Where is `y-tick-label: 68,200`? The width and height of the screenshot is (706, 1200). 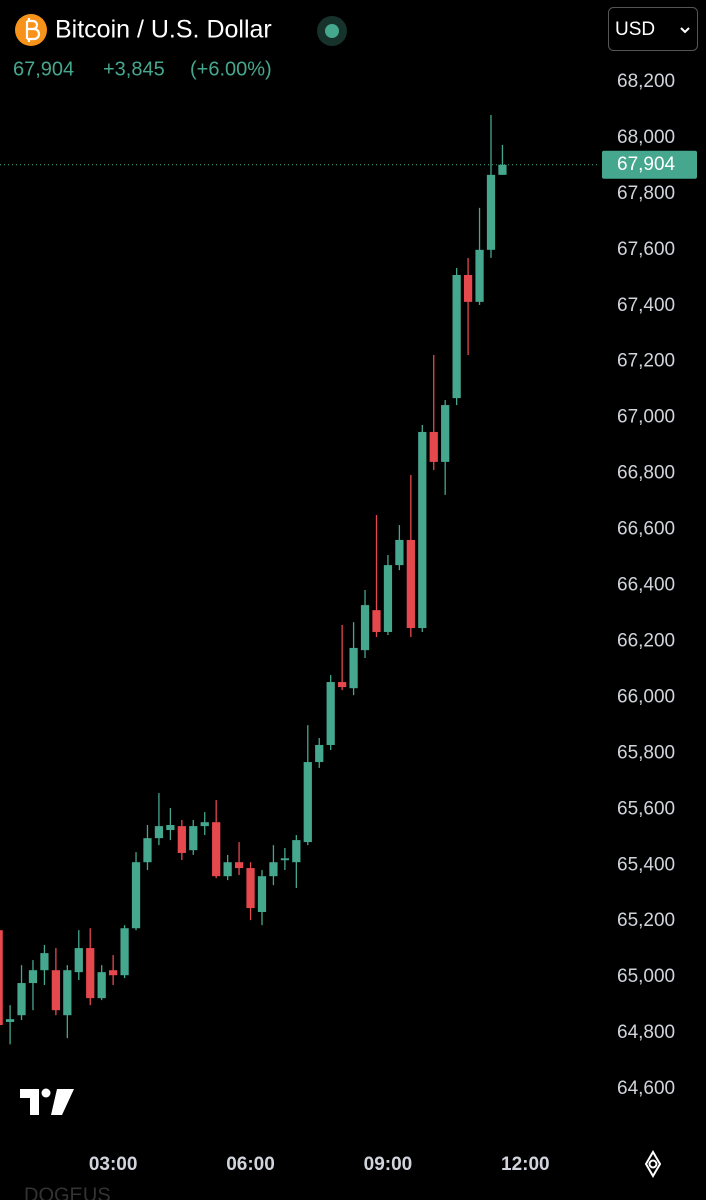 y-tick-label: 68,200 is located at coordinates (646, 81).